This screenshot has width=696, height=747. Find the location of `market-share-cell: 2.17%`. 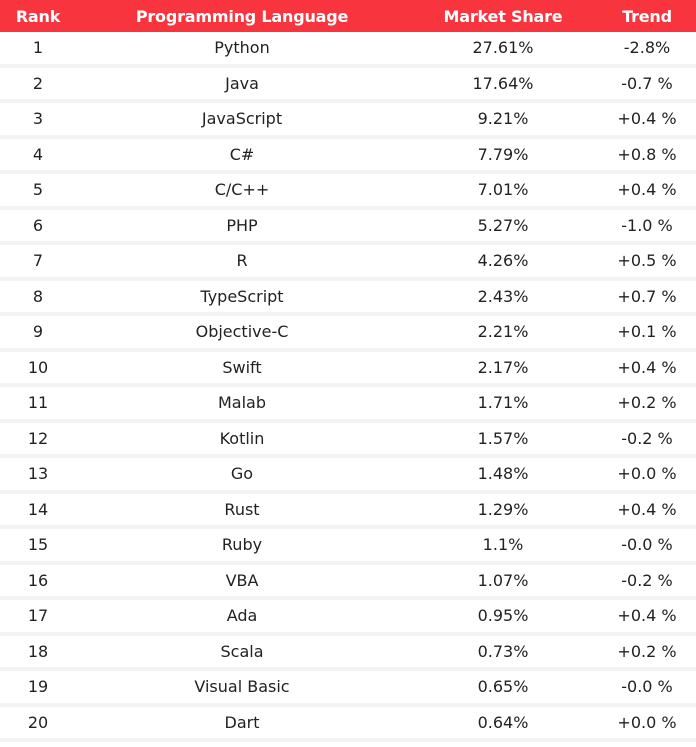

market-share-cell: 2.17% is located at coordinates (503, 367).